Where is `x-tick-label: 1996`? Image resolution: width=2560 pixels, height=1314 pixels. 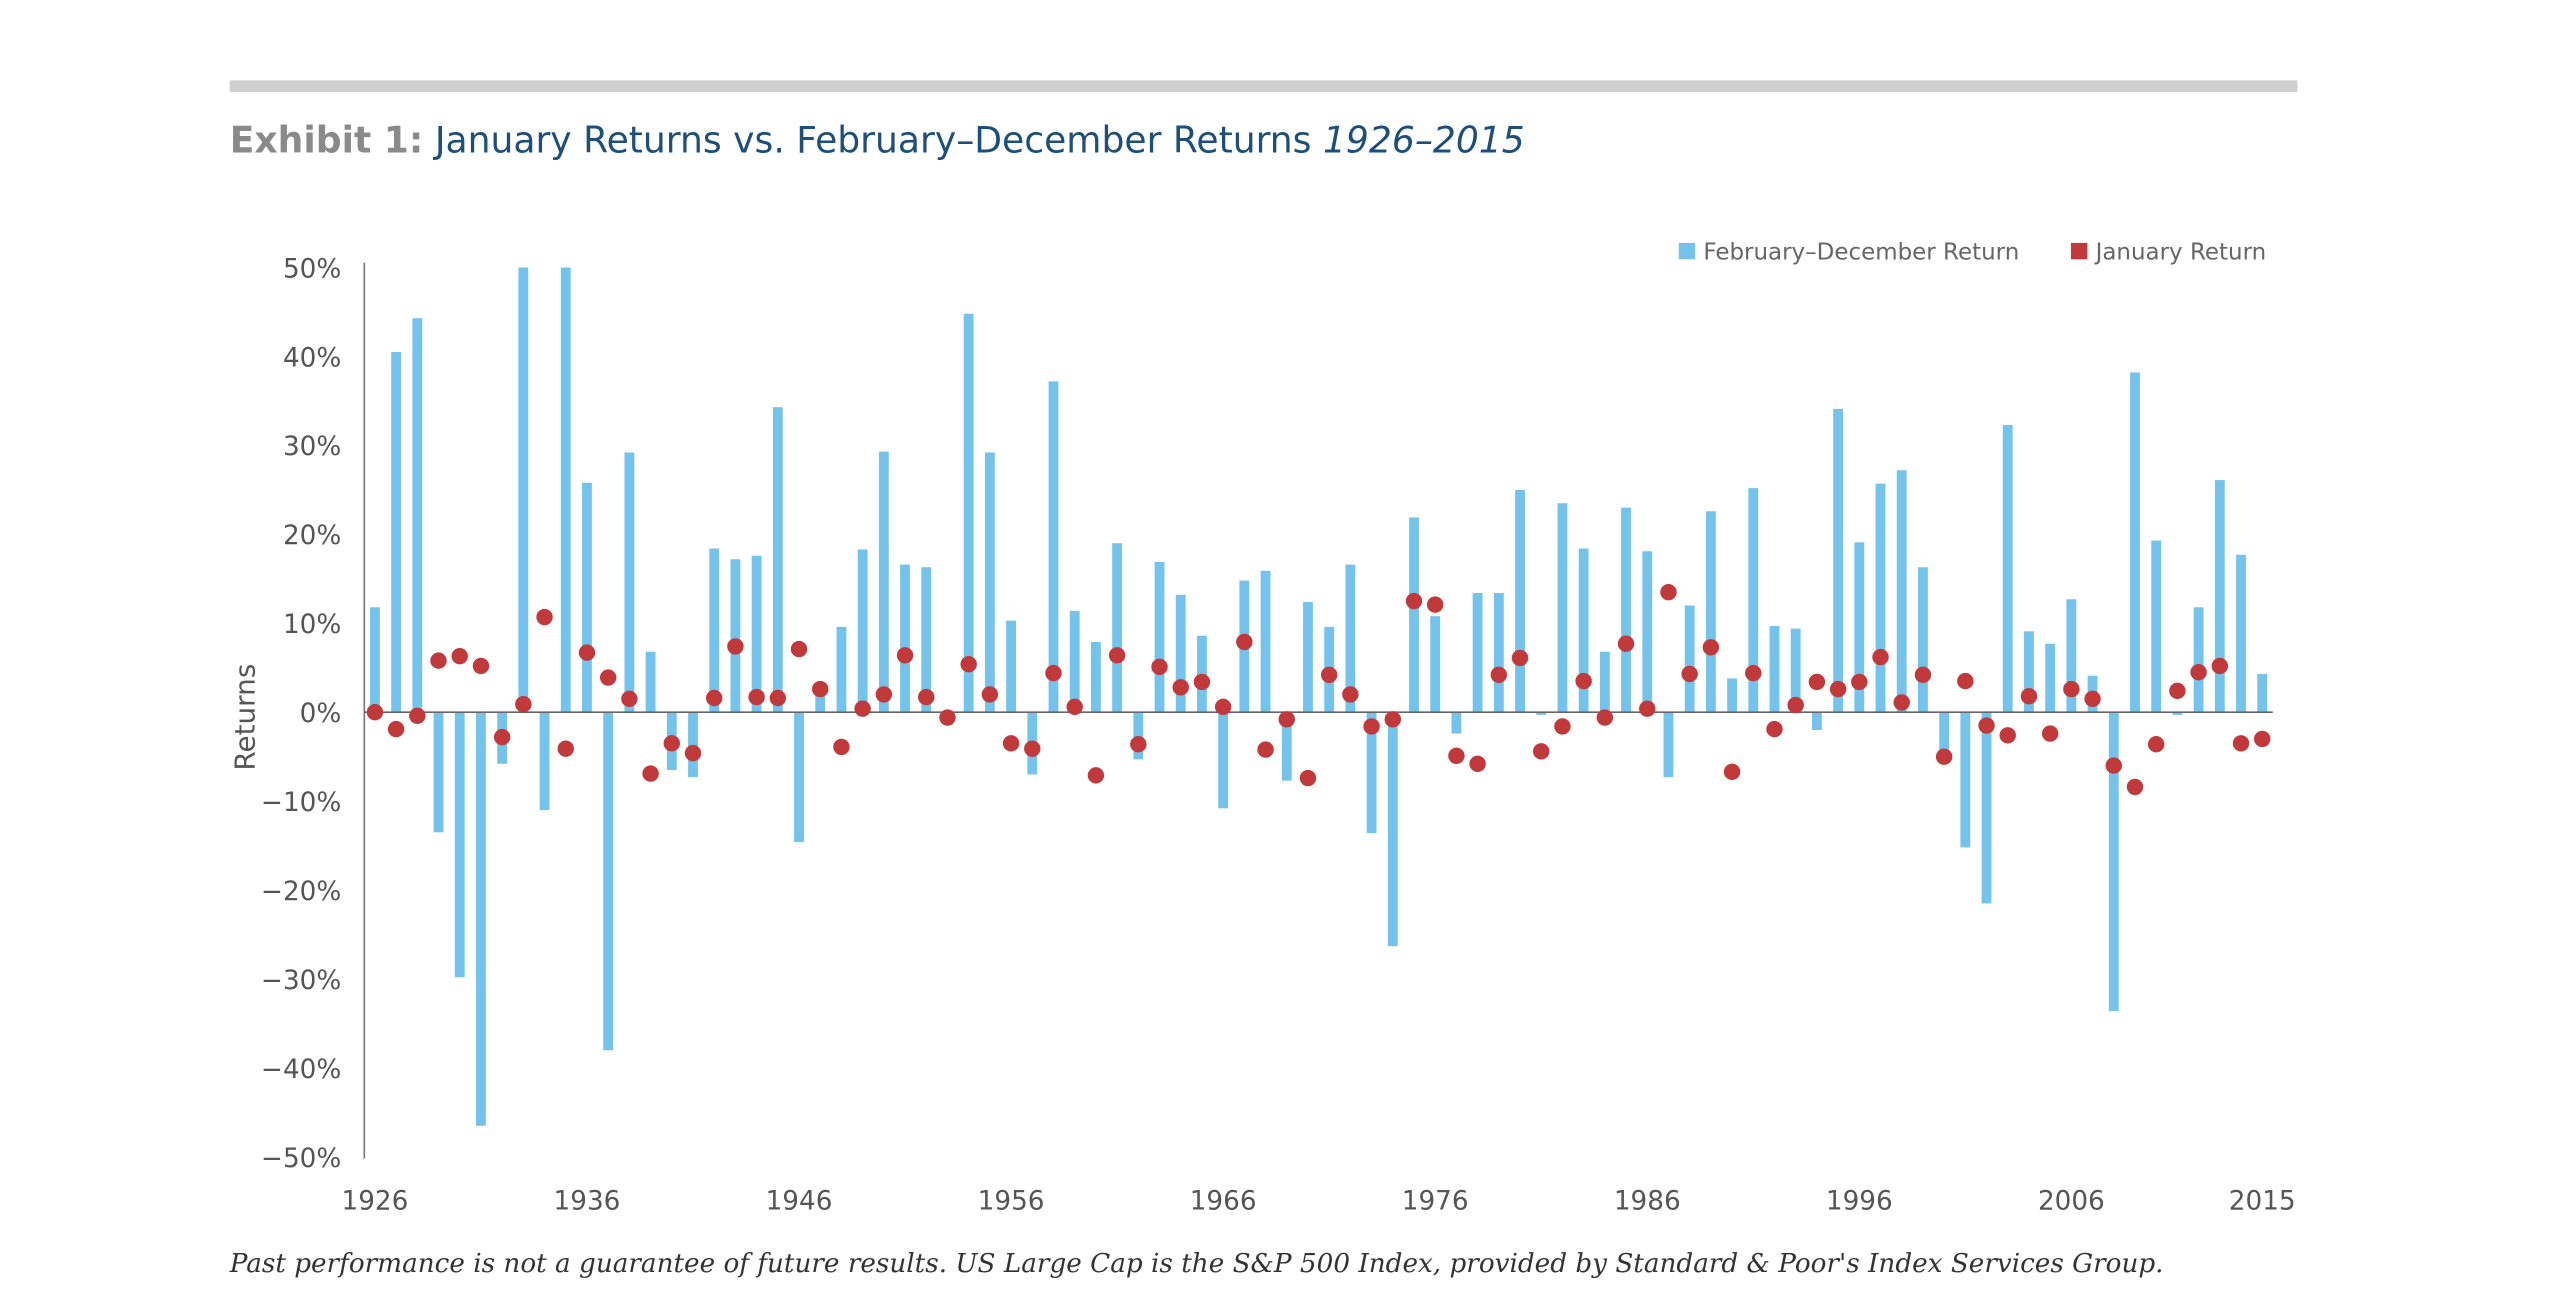
x-tick-label: 1996 is located at coordinates (1859, 1201).